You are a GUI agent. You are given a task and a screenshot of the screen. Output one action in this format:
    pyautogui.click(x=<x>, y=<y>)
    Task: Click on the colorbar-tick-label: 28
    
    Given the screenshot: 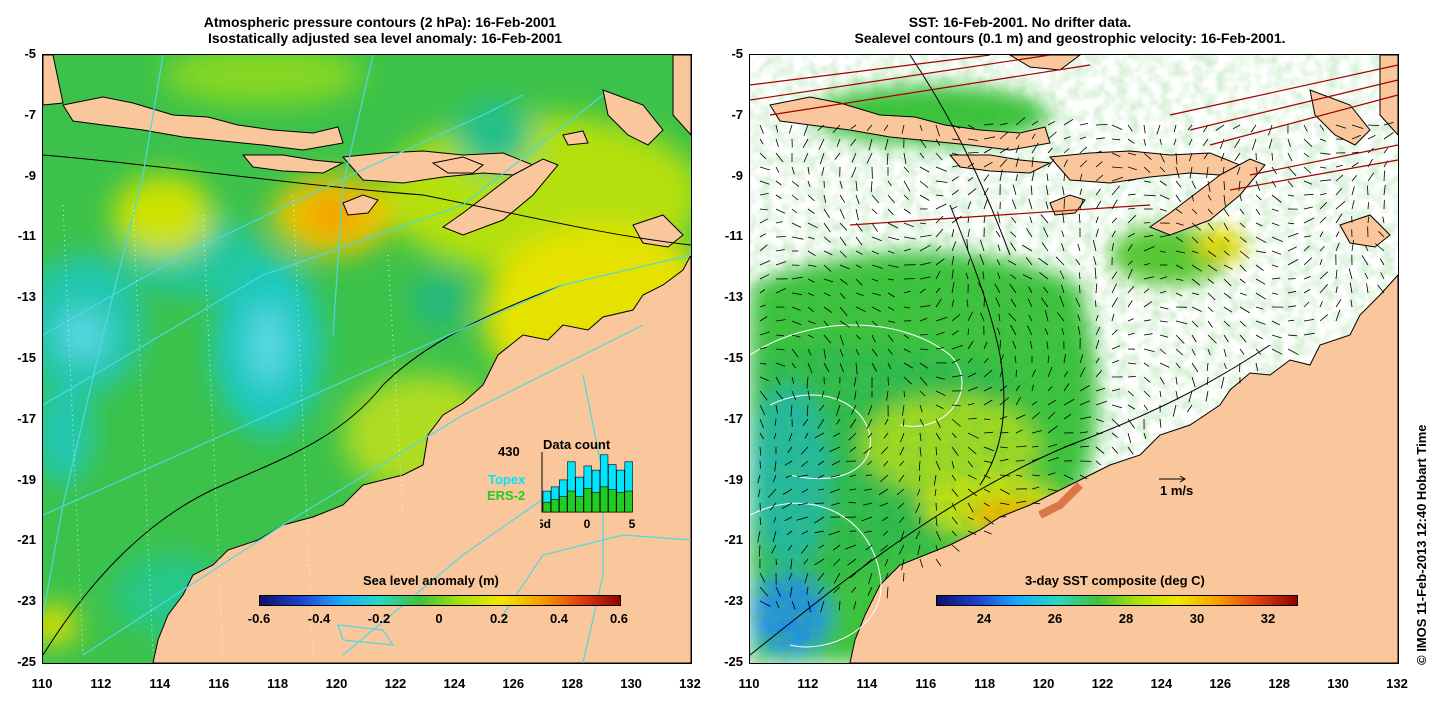 What is the action you would take?
    pyautogui.click(x=1126, y=618)
    